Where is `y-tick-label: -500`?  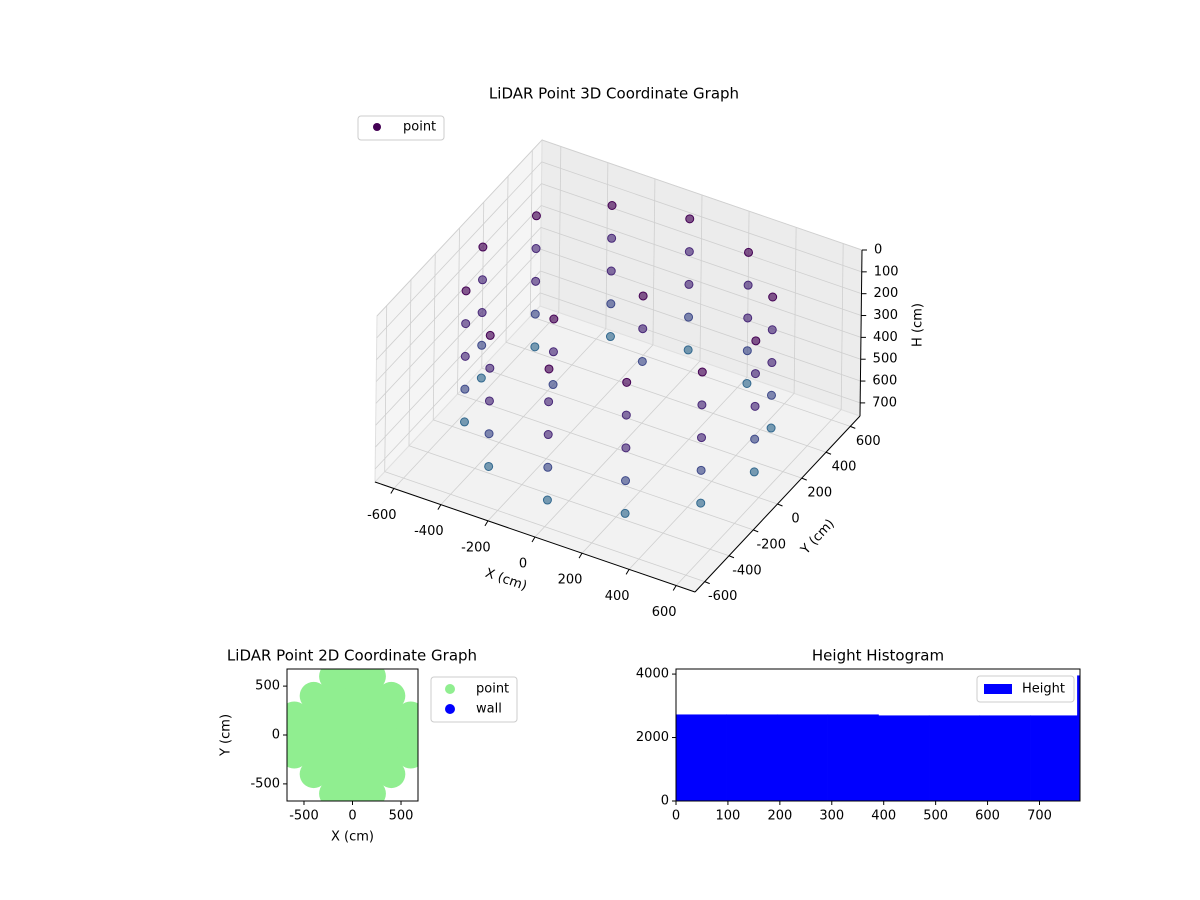
y-tick-label: -500 is located at coordinates (265, 783).